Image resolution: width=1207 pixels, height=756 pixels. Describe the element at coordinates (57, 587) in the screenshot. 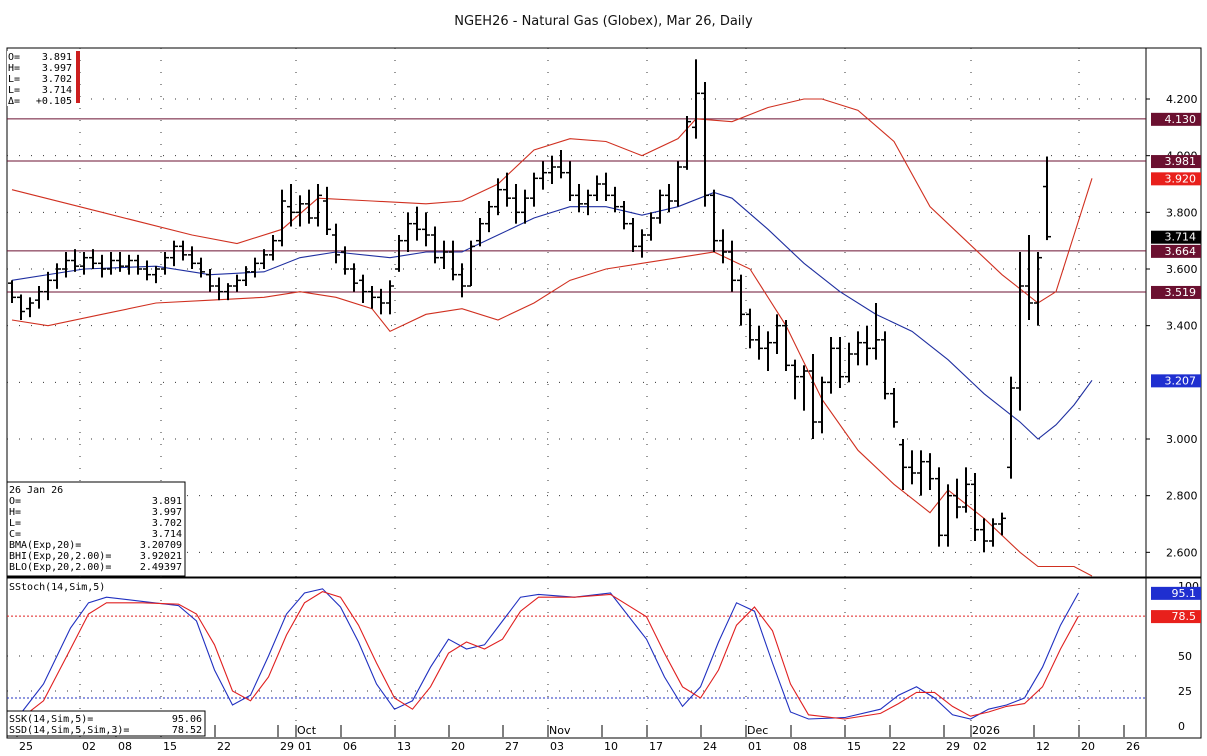

I see `stoch-title: SStoch(14,Sim,5)` at that location.